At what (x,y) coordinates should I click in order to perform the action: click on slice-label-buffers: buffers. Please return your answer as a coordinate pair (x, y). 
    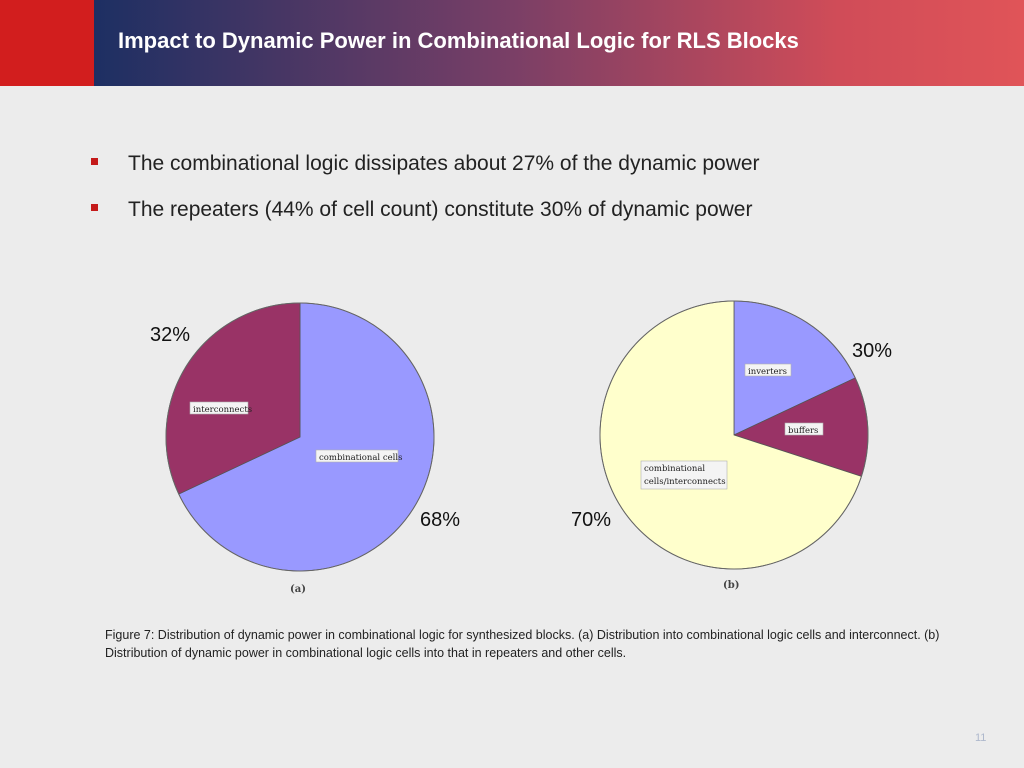
    Looking at the image, I should click on (803, 431).